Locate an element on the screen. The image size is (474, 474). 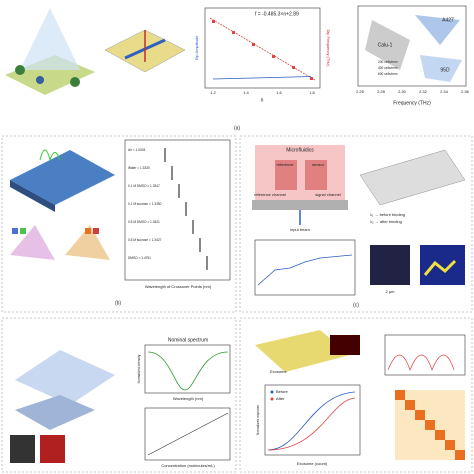
legend-entry: 0.1 M DMSO = 1.3347 is located at coordinates (144, 186).